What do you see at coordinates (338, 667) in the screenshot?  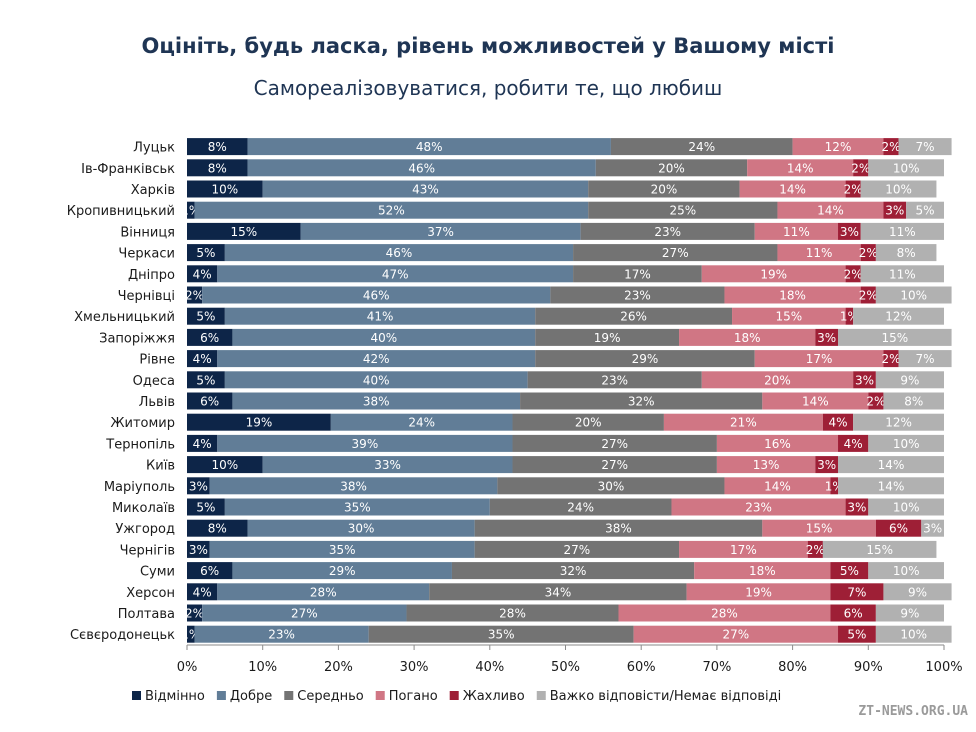 I see `x-tick-label: 20%` at bounding box center [338, 667].